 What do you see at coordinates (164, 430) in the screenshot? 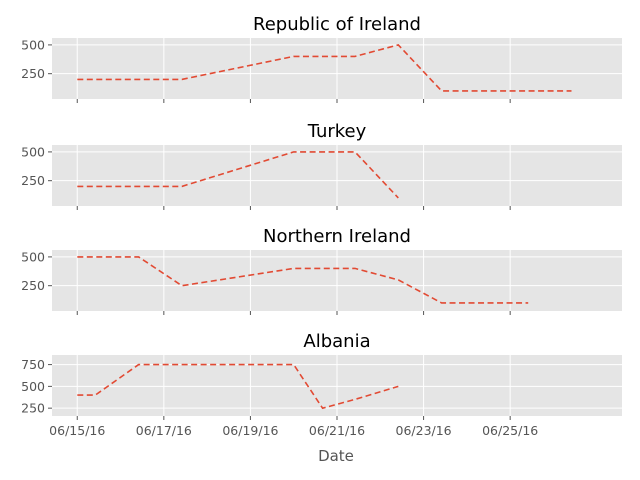
I see `x-tick-label: 06/17/16` at bounding box center [164, 430].